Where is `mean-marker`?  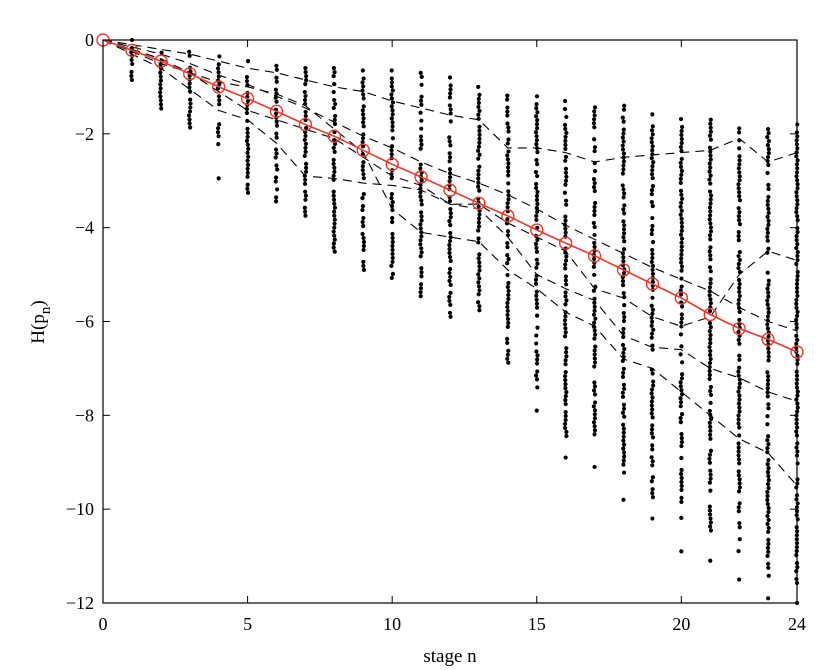 mean-marker is located at coordinates (565, 243).